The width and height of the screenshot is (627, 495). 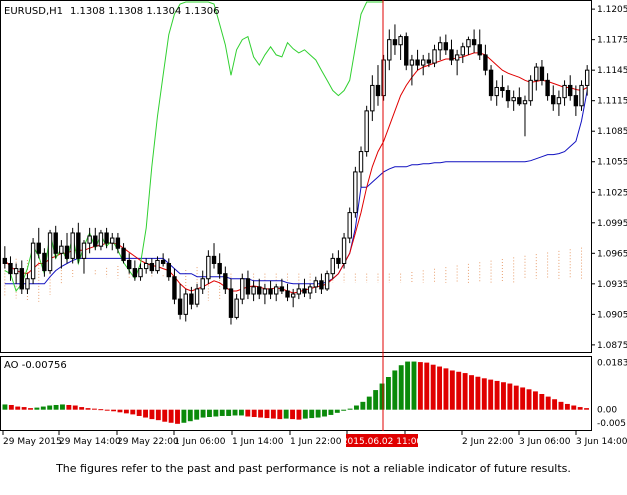 I want to click on price-tick-label: 1.1115, so click(x=612, y=102).